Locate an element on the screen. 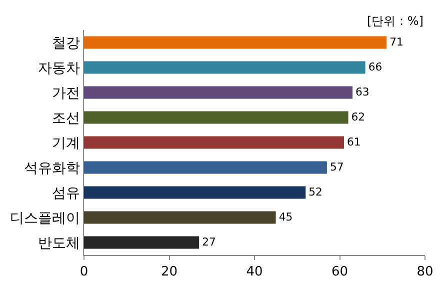 The width and height of the screenshot is (445, 290). data-label: 66 is located at coordinates (375, 67).